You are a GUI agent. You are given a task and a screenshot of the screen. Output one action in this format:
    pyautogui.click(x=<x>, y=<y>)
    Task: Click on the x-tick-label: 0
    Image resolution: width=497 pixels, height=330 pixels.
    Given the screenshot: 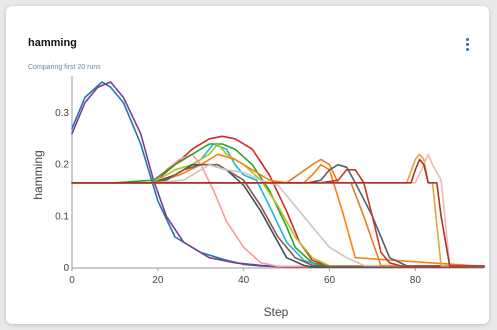 What is the action you would take?
    pyautogui.click(x=72, y=280)
    